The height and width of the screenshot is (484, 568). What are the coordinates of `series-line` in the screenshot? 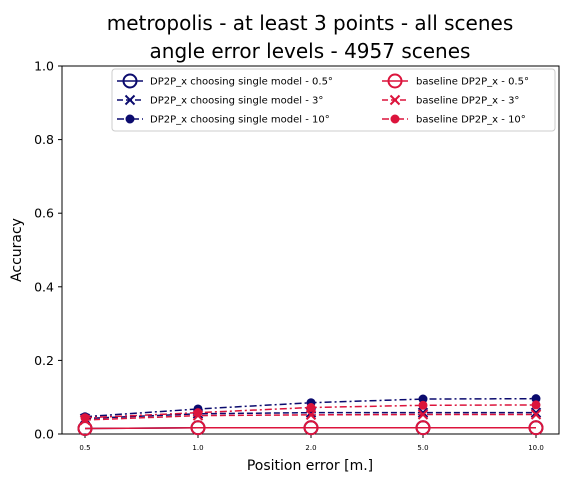 It's located at (310, 428).